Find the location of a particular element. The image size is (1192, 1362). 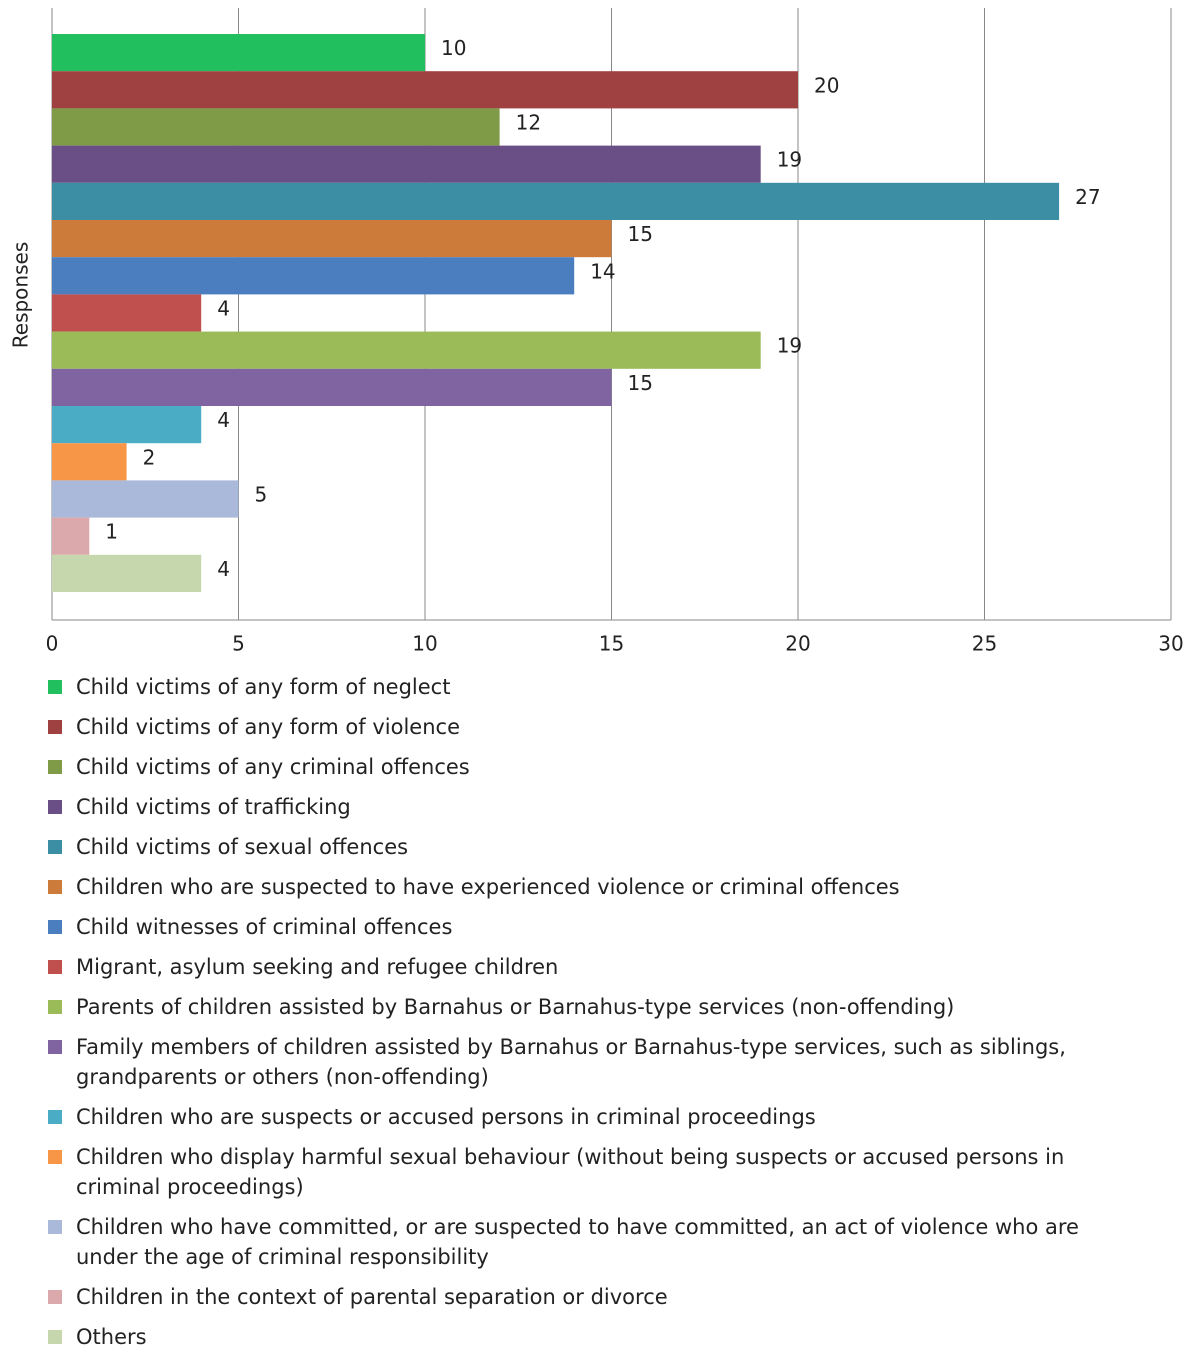

x-tick-label: 0 is located at coordinates (52, 644).